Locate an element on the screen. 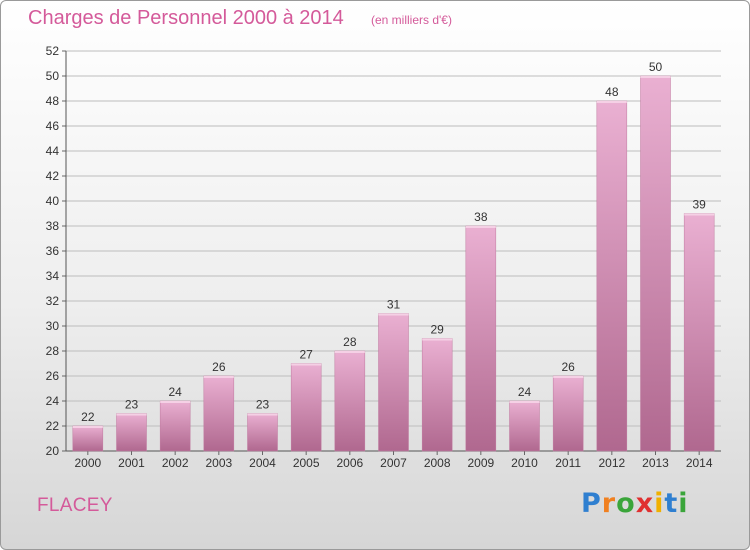 The width and height of the screenshot is (750, 550). y-tick-label: 26 is located at coordinates (53, 376).